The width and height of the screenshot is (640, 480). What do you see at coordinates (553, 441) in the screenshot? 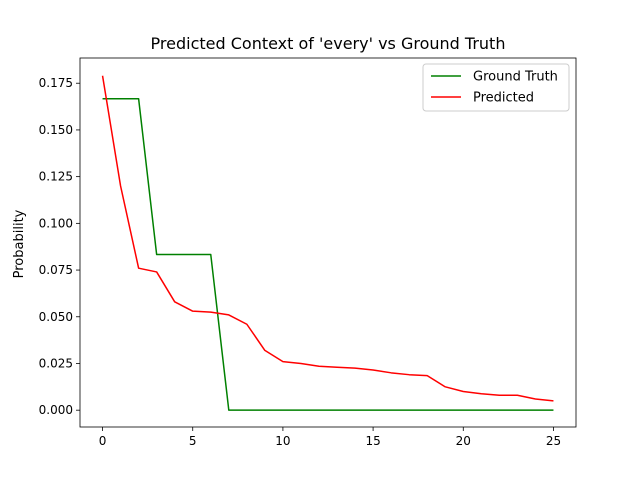
I see `x-tick-label: 25` at bounding box center [553, 441].